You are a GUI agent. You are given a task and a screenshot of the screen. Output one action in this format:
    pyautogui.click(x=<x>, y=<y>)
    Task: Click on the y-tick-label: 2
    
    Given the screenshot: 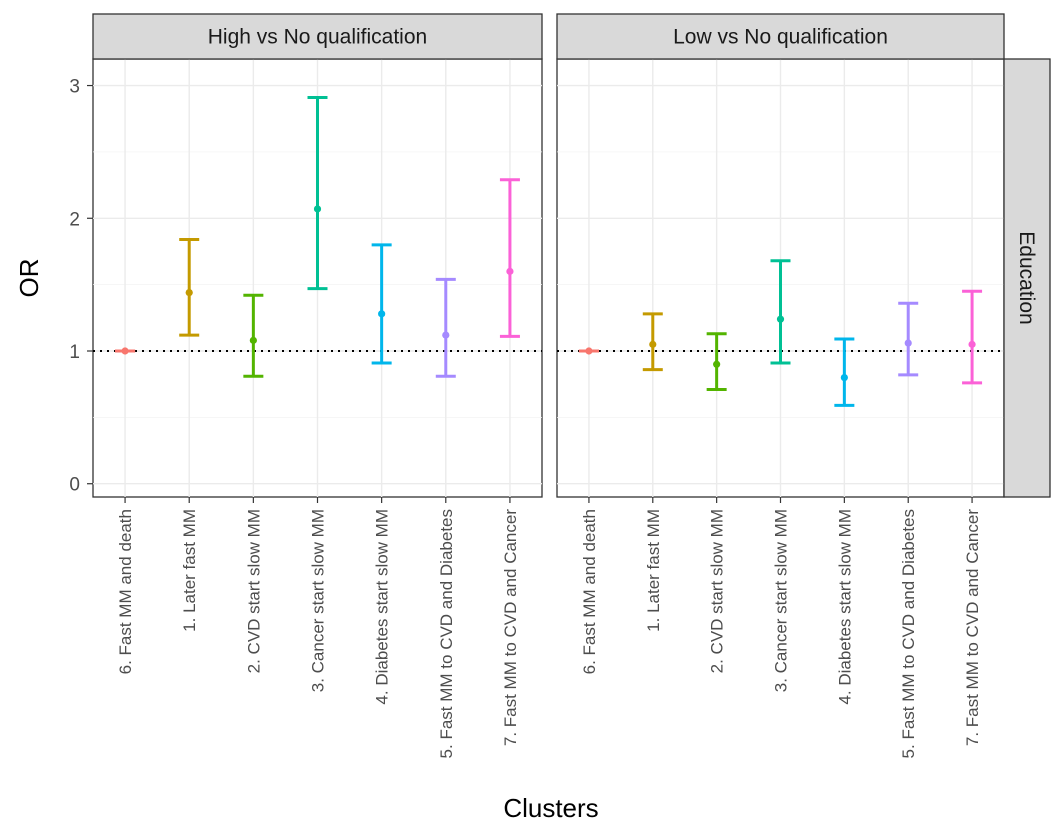 What is the action you would take?
    pyautogui.click(x=74, y=219)
    